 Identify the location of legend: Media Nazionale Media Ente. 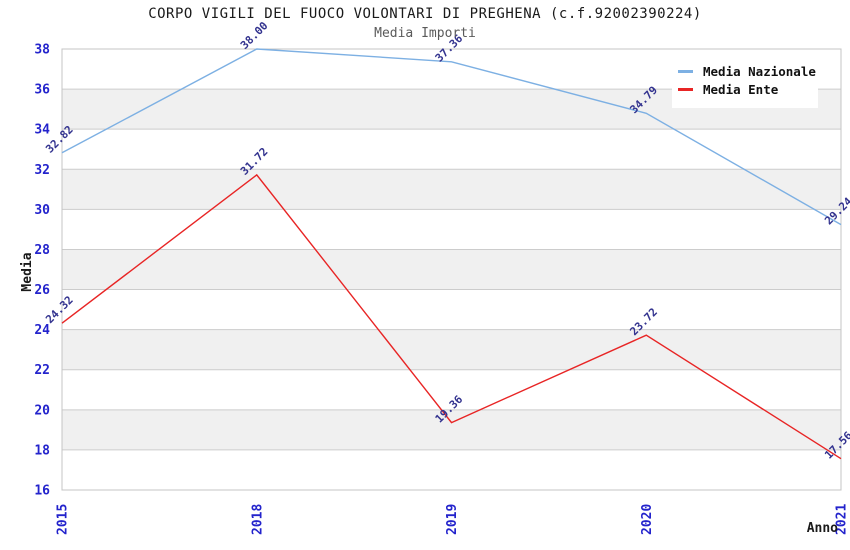
(745, 81).